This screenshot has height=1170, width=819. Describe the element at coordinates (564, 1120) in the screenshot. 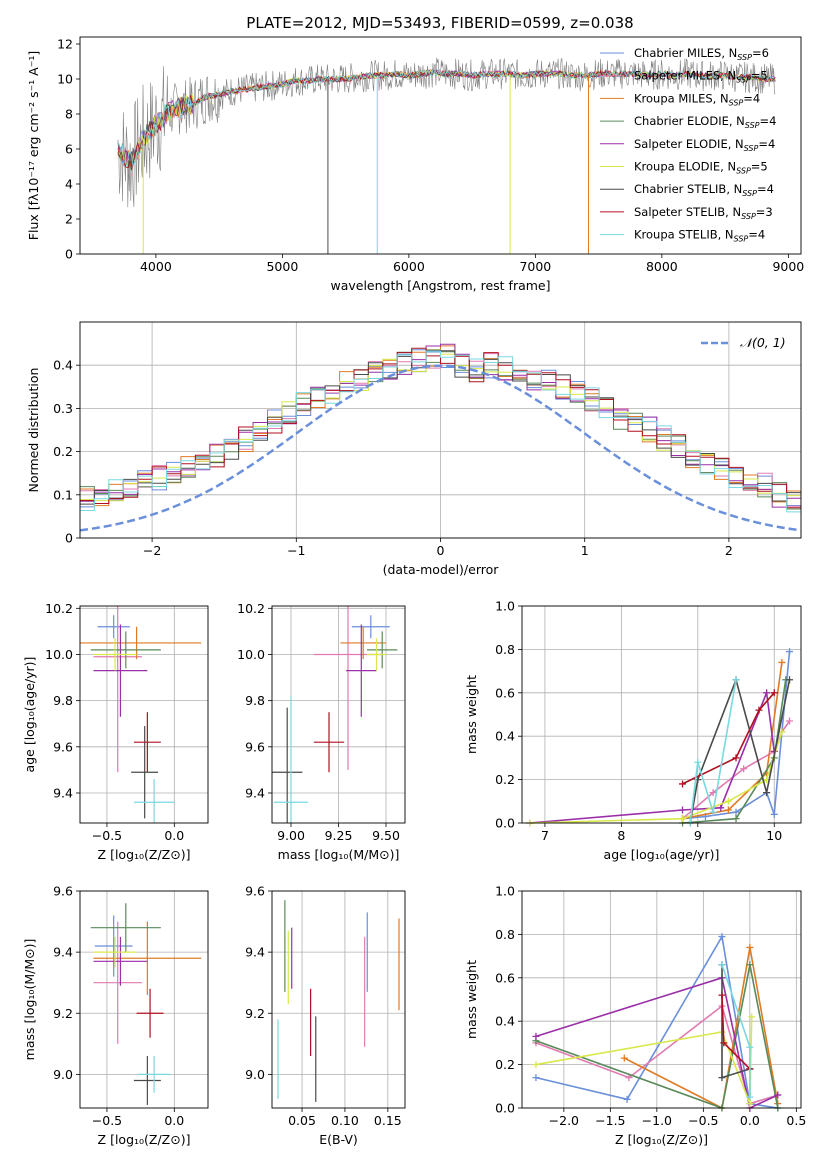

I see `x-tick-label: −2.0` at that location.